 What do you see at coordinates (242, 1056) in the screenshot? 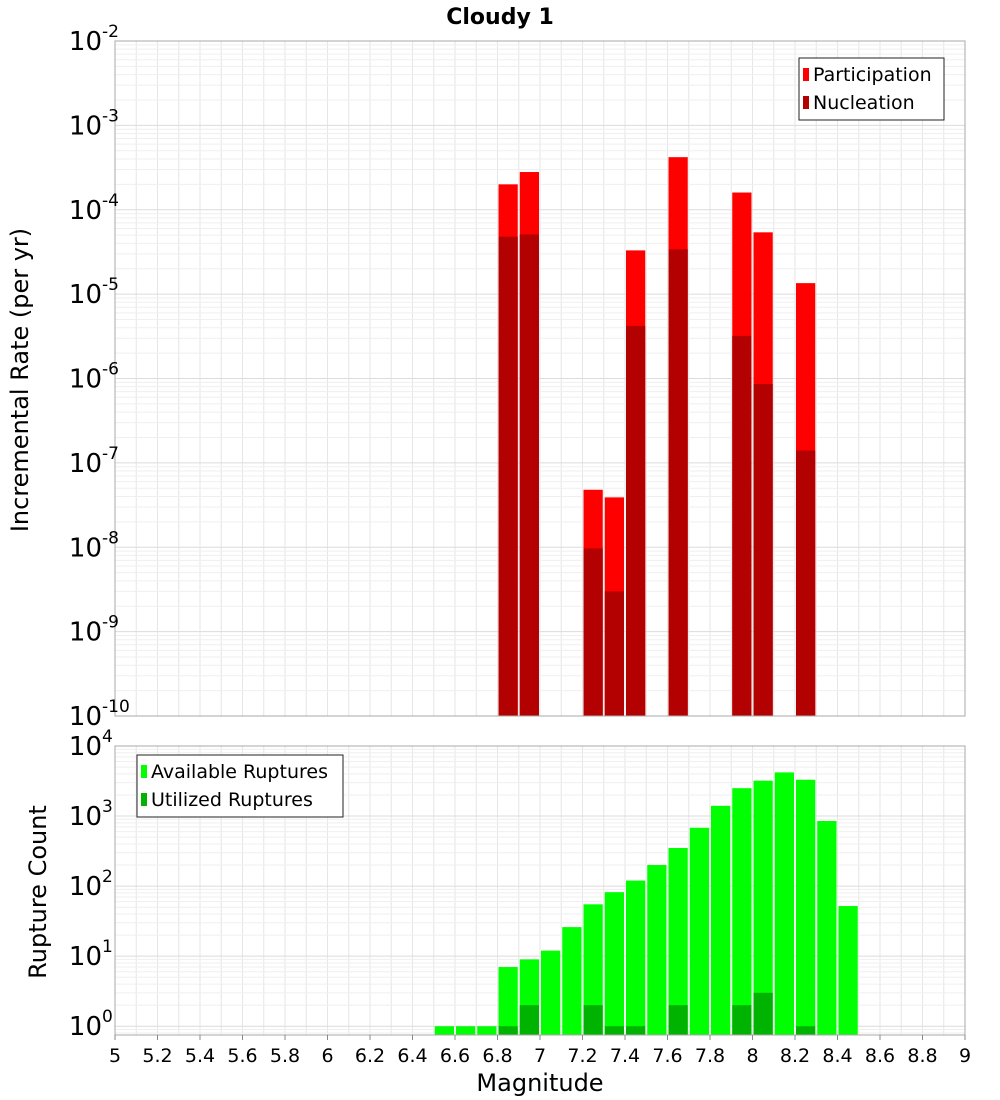
I see `x-tick-label: 5.6` at bounding box center [242, 1056].